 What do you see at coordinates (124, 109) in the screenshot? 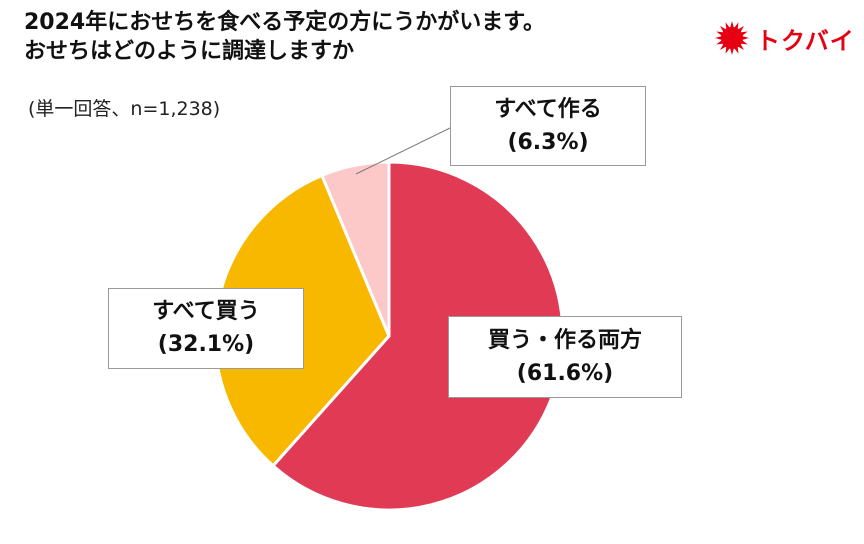
I see `sample-note: (単一回答、n=1,238)` at bounding box center [124, 109].